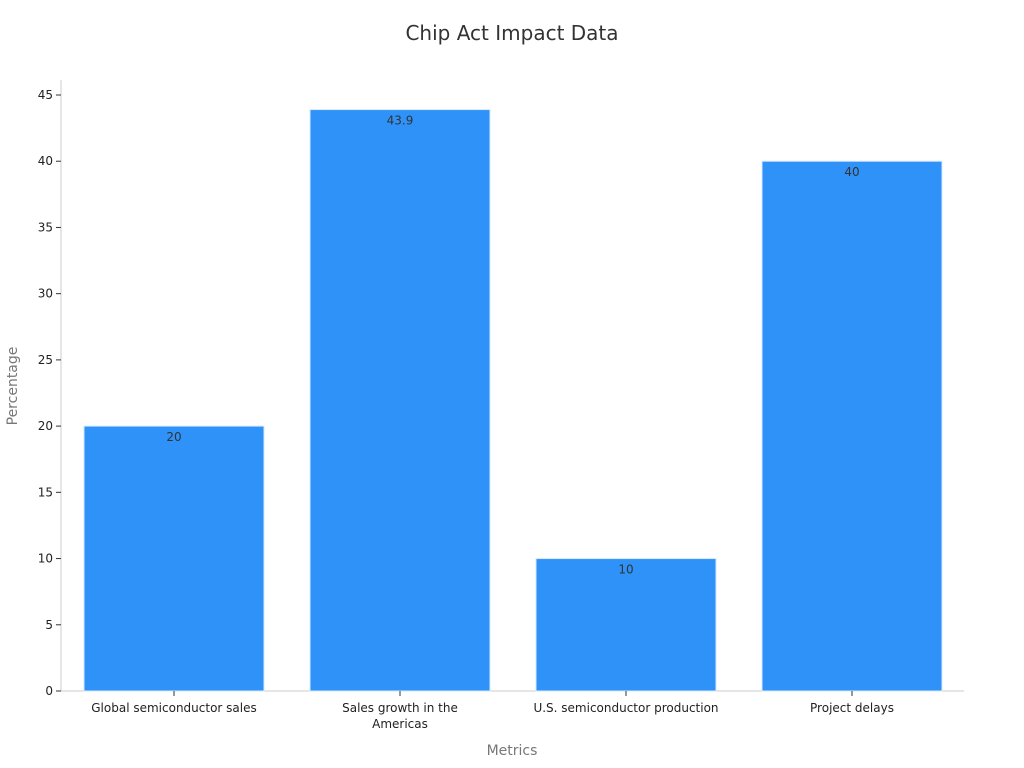 The image size is (1024, 768). Describe the element at coordinates (400, 724) in the screenshot. I see `x-tick-label-line: Americas` at that location.